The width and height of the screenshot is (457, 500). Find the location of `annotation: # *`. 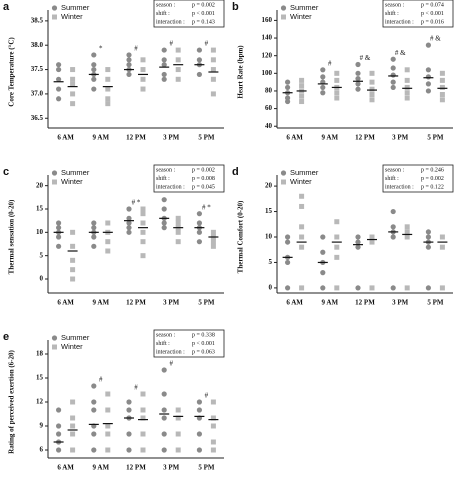

annotation: # * is located at coordinates (136, 203).